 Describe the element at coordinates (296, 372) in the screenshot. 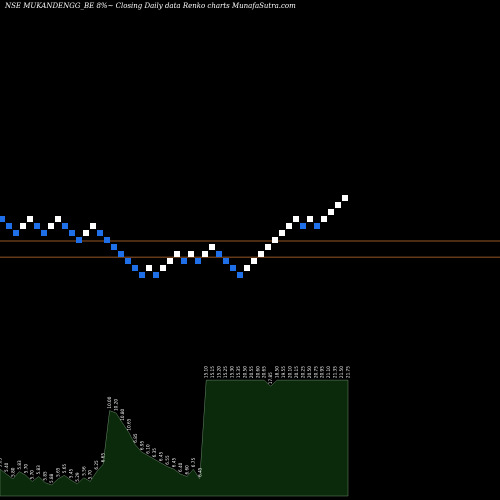

I see `value-label: 20.15` at that location.